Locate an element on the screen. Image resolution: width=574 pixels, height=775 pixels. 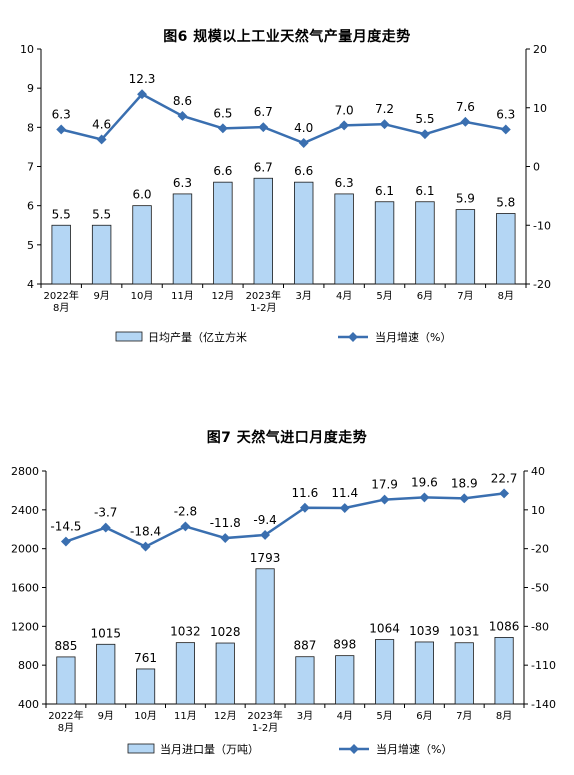
bar-value-label: 6.3 is located at coordinates (182, 183).